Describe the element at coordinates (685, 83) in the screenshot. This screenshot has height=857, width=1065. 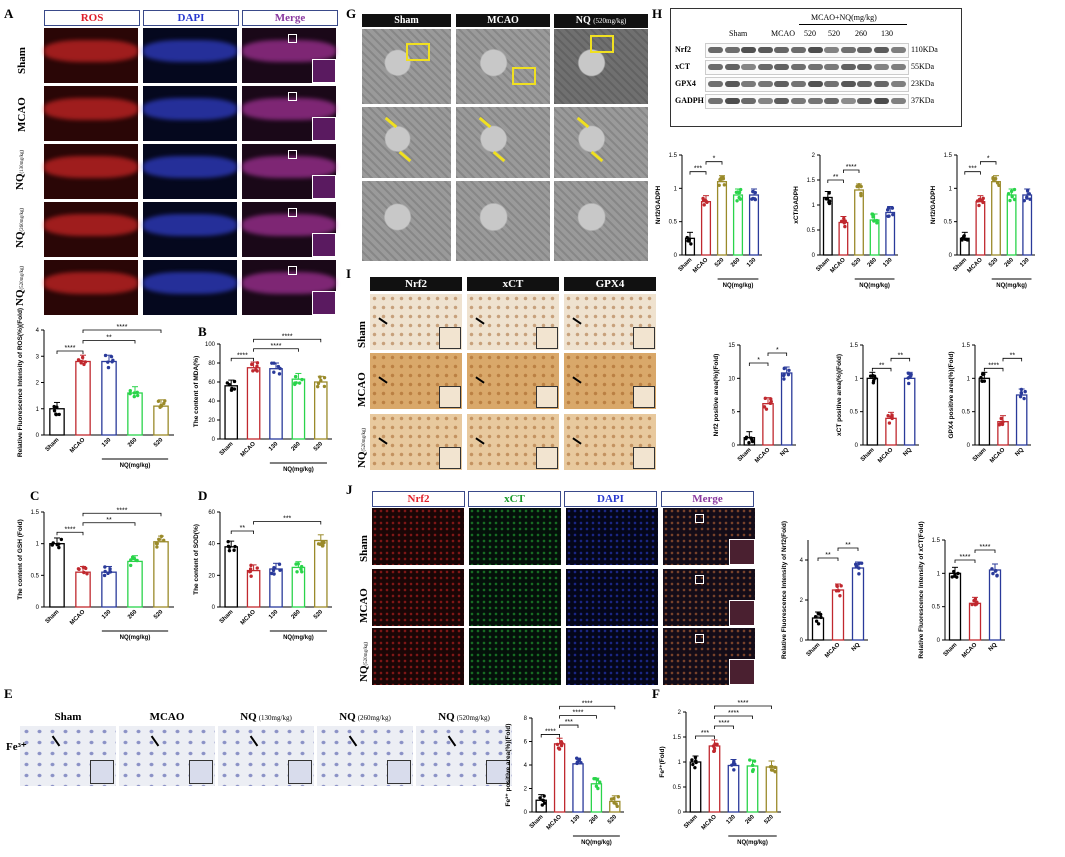
I see `wb-protein-2: GPX4` at that location.